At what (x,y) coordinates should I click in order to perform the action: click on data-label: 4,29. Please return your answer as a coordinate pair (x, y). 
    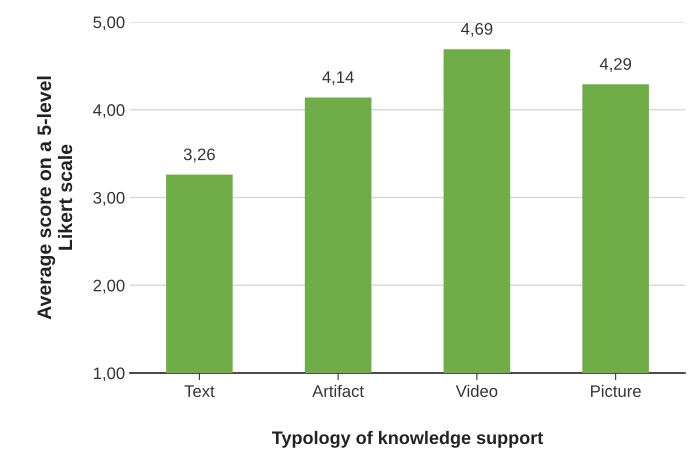
    Looking at the image, I should click on (616, 65).